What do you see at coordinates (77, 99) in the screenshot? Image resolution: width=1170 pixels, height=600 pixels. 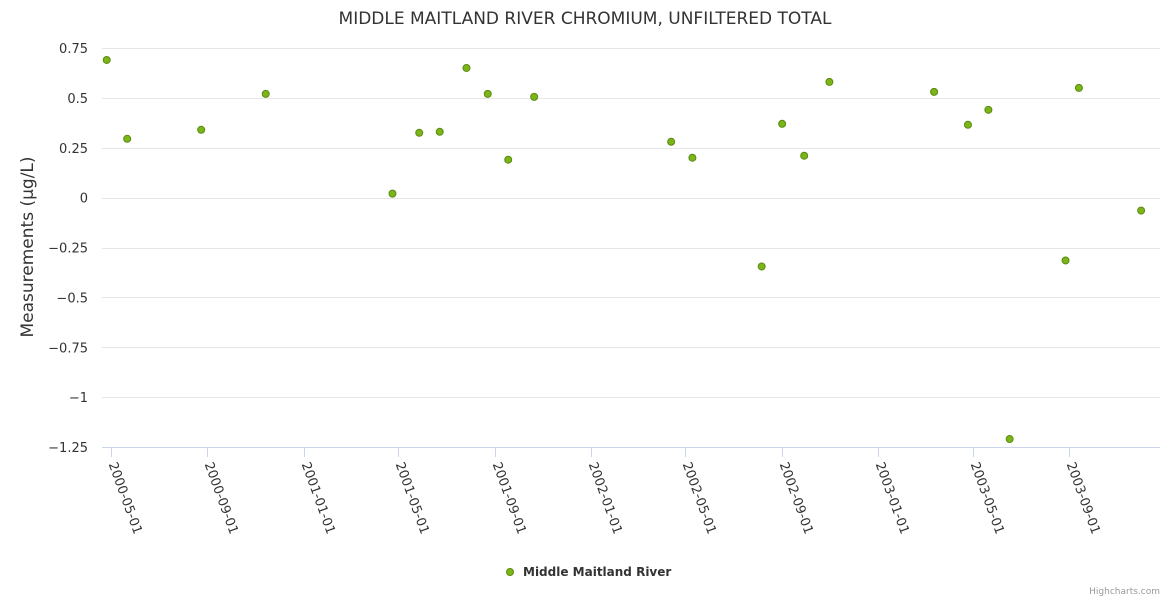 I see `y-tick-label: 0.5` at bounding box center [77, 99].